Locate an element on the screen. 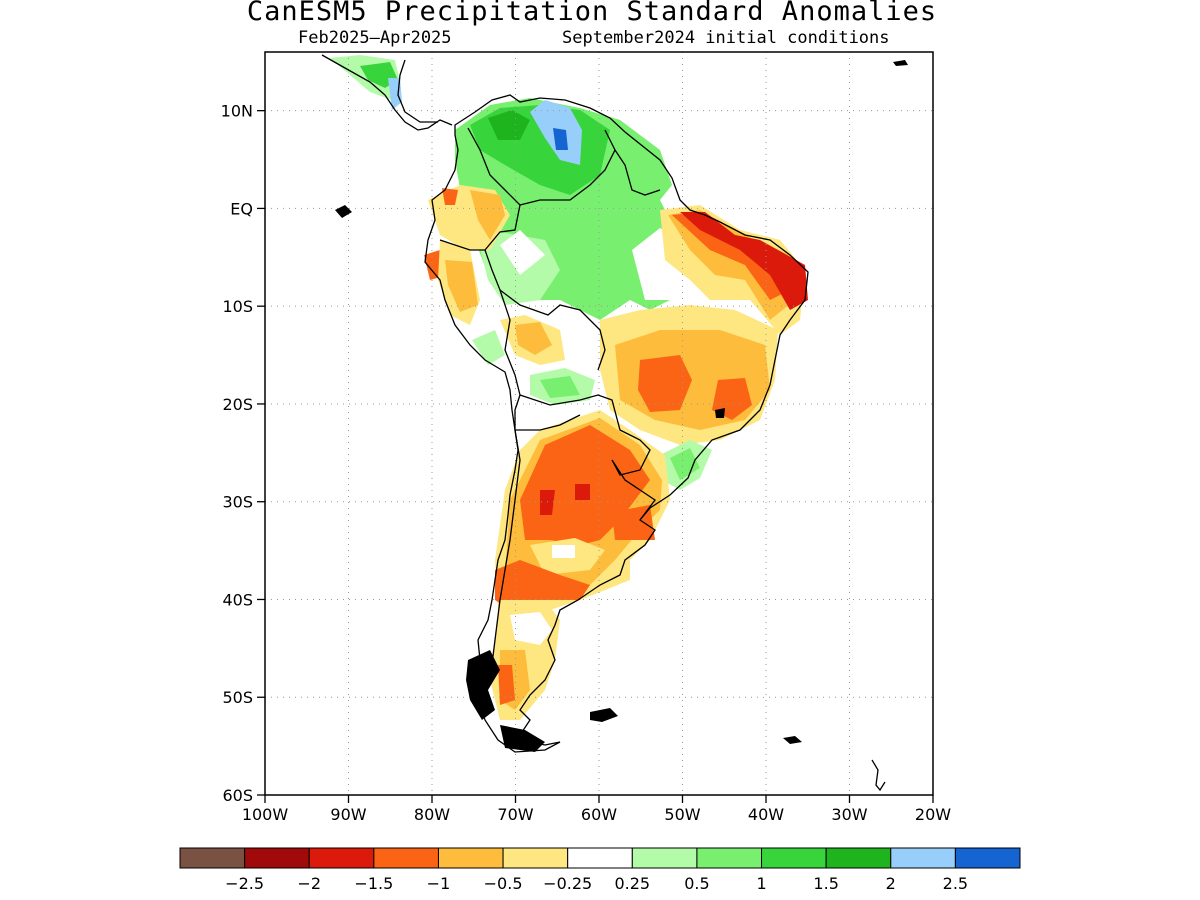 The height and width of the screenshot is (900, 1200). colorbar-label: 2.5 is located at coordinates (955, 883).